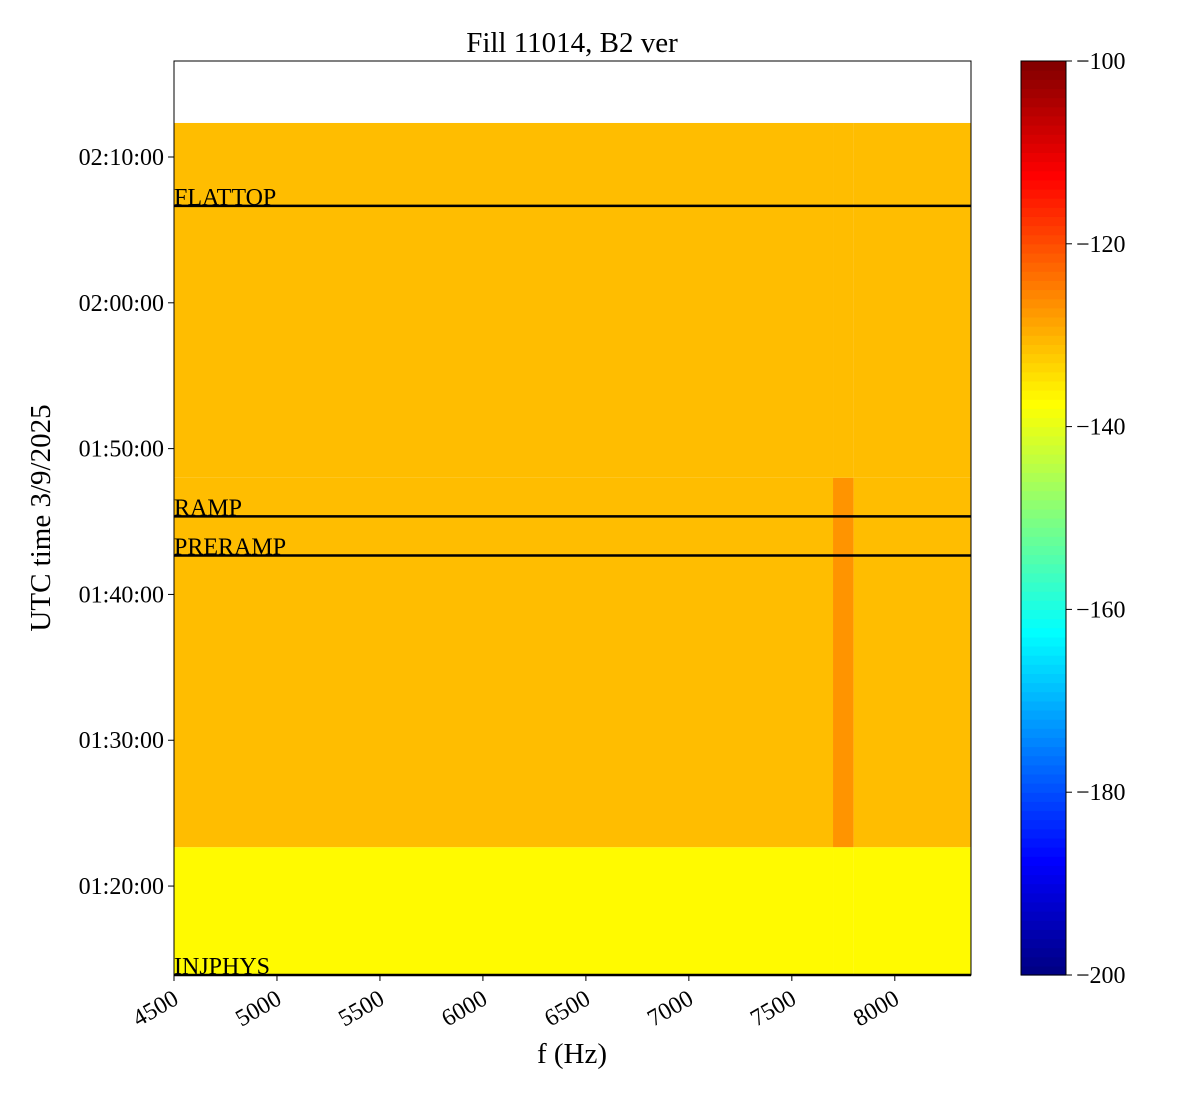  Describe the element at coordinates (876, 1009) in the screenshot. I see `x-tick-label: 8000` at that location.